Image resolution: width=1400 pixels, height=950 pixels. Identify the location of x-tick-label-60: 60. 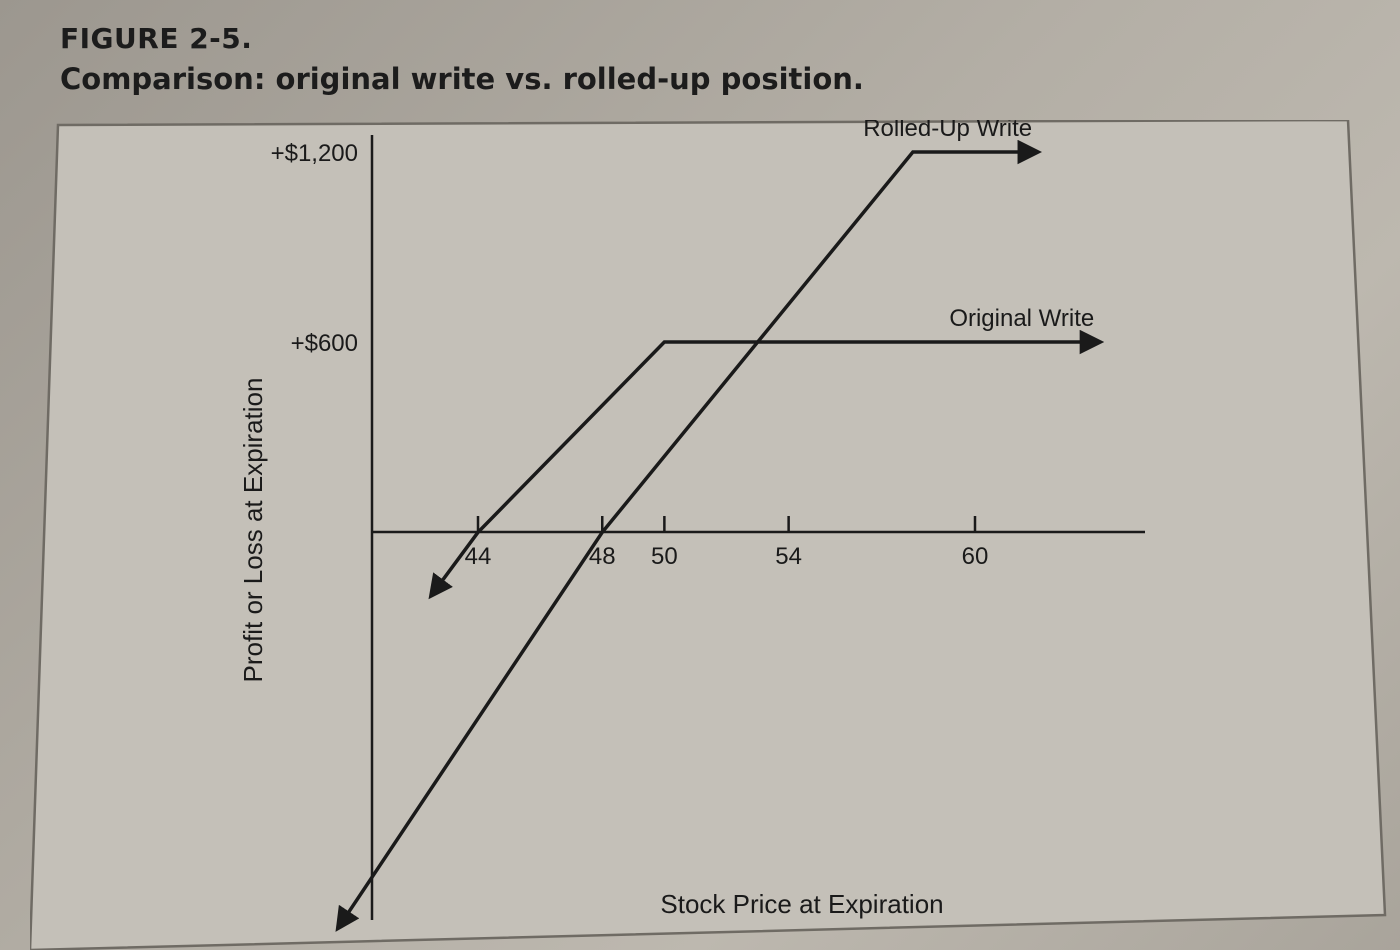
(975, 556).